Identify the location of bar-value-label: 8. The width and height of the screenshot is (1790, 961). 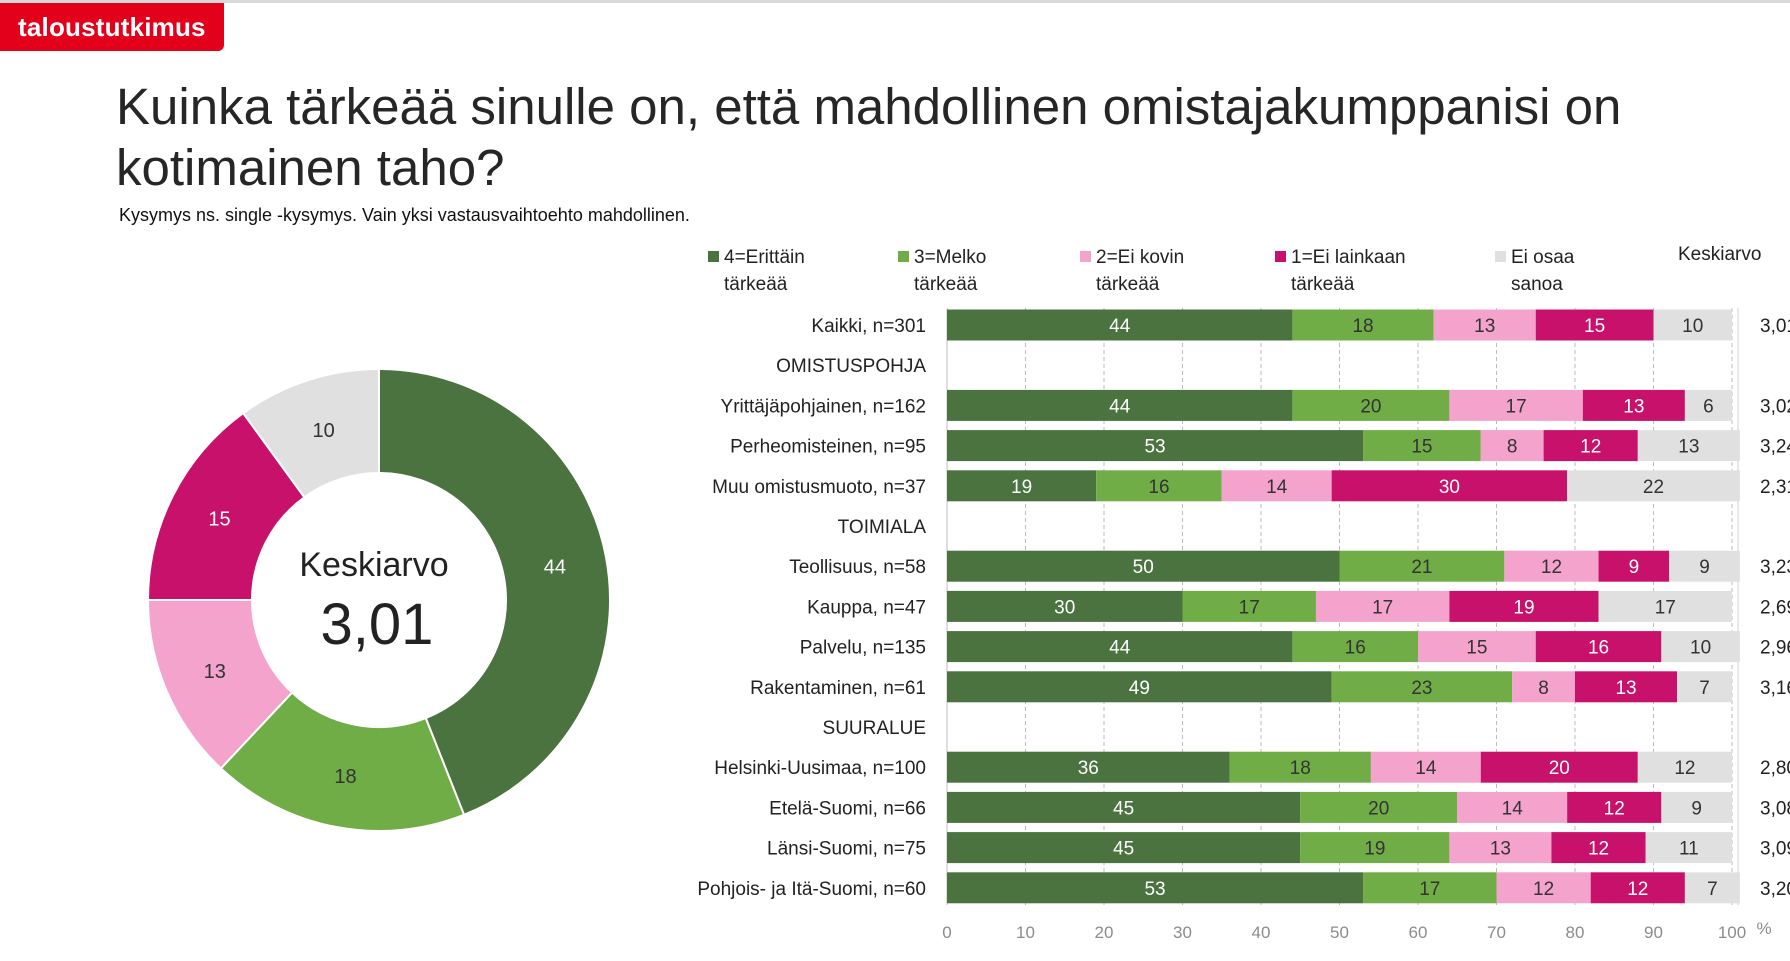
(1512, 447).